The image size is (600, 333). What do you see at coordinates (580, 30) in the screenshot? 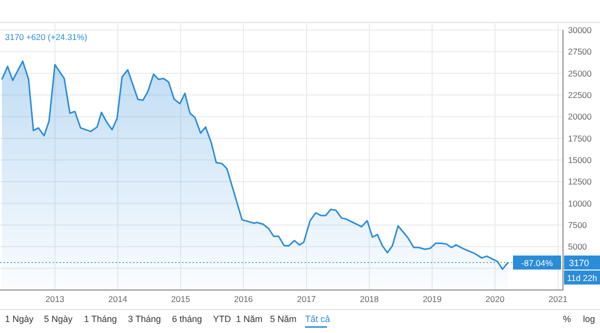
I see `y-tick-label: 30000` at bounding box center [580, 30].